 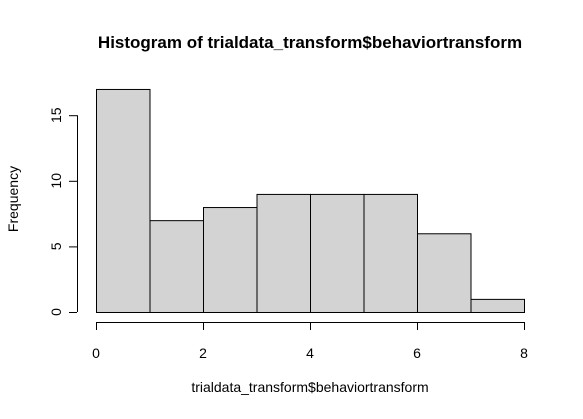 I want to click on x-tick-label-2: 4, so click(x=310, y=353).